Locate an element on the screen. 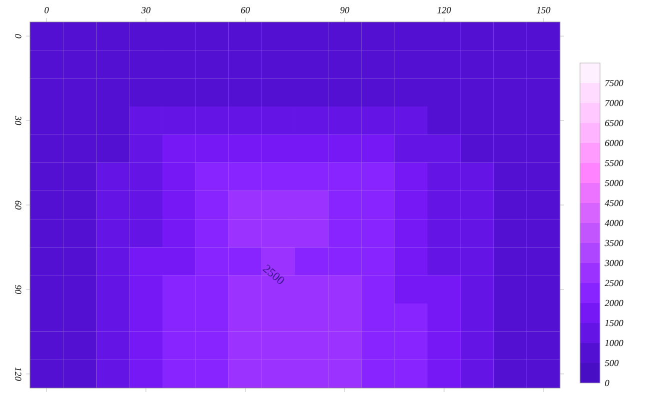  y-tick-label: 120 is located at coordinates (18, 374).